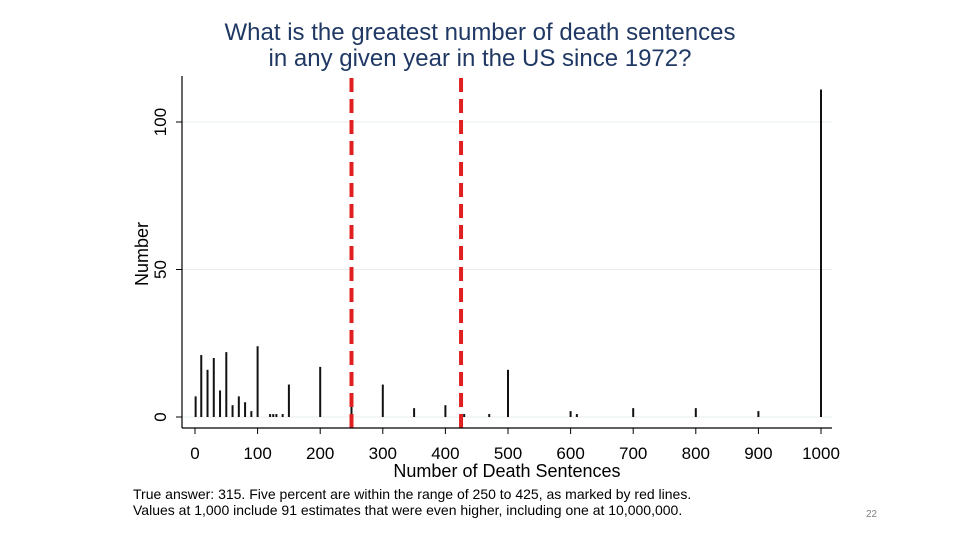  I want to click on x-tick-label-500: 500, so click(508, 453).